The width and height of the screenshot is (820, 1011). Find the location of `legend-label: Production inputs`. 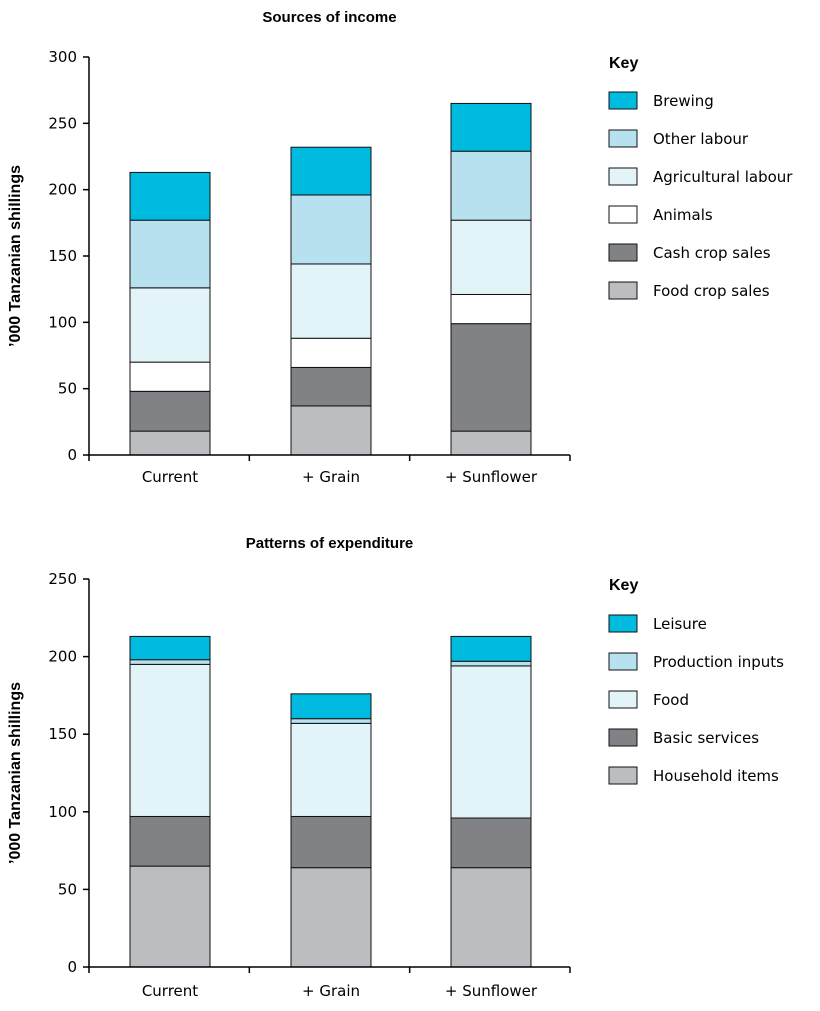

legend-label: Production inputs is located at coordinates (718, 662).